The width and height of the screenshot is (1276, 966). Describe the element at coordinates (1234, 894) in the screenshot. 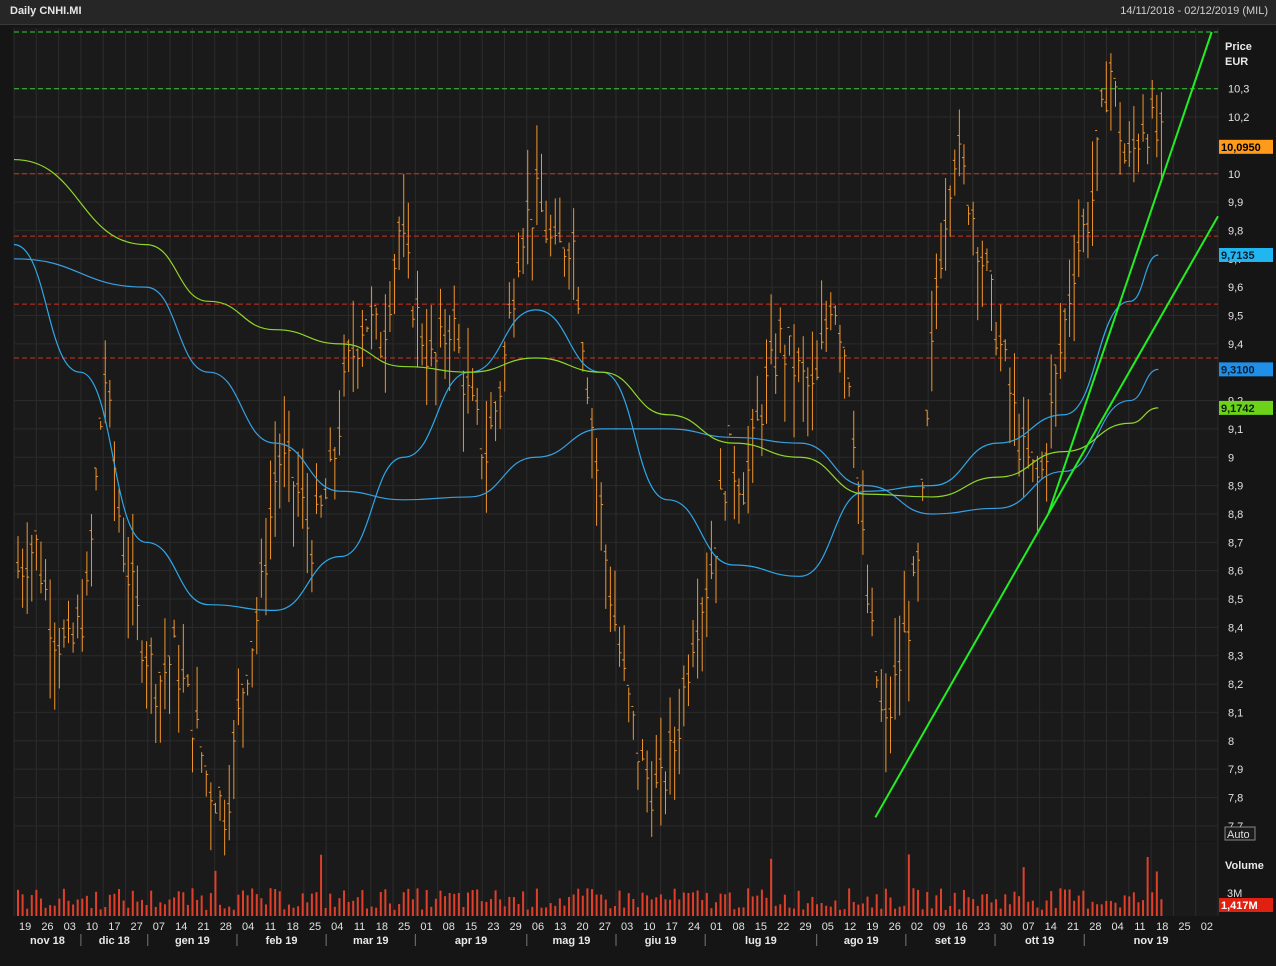

I see `volume-axis-tick: 3M` at that location.